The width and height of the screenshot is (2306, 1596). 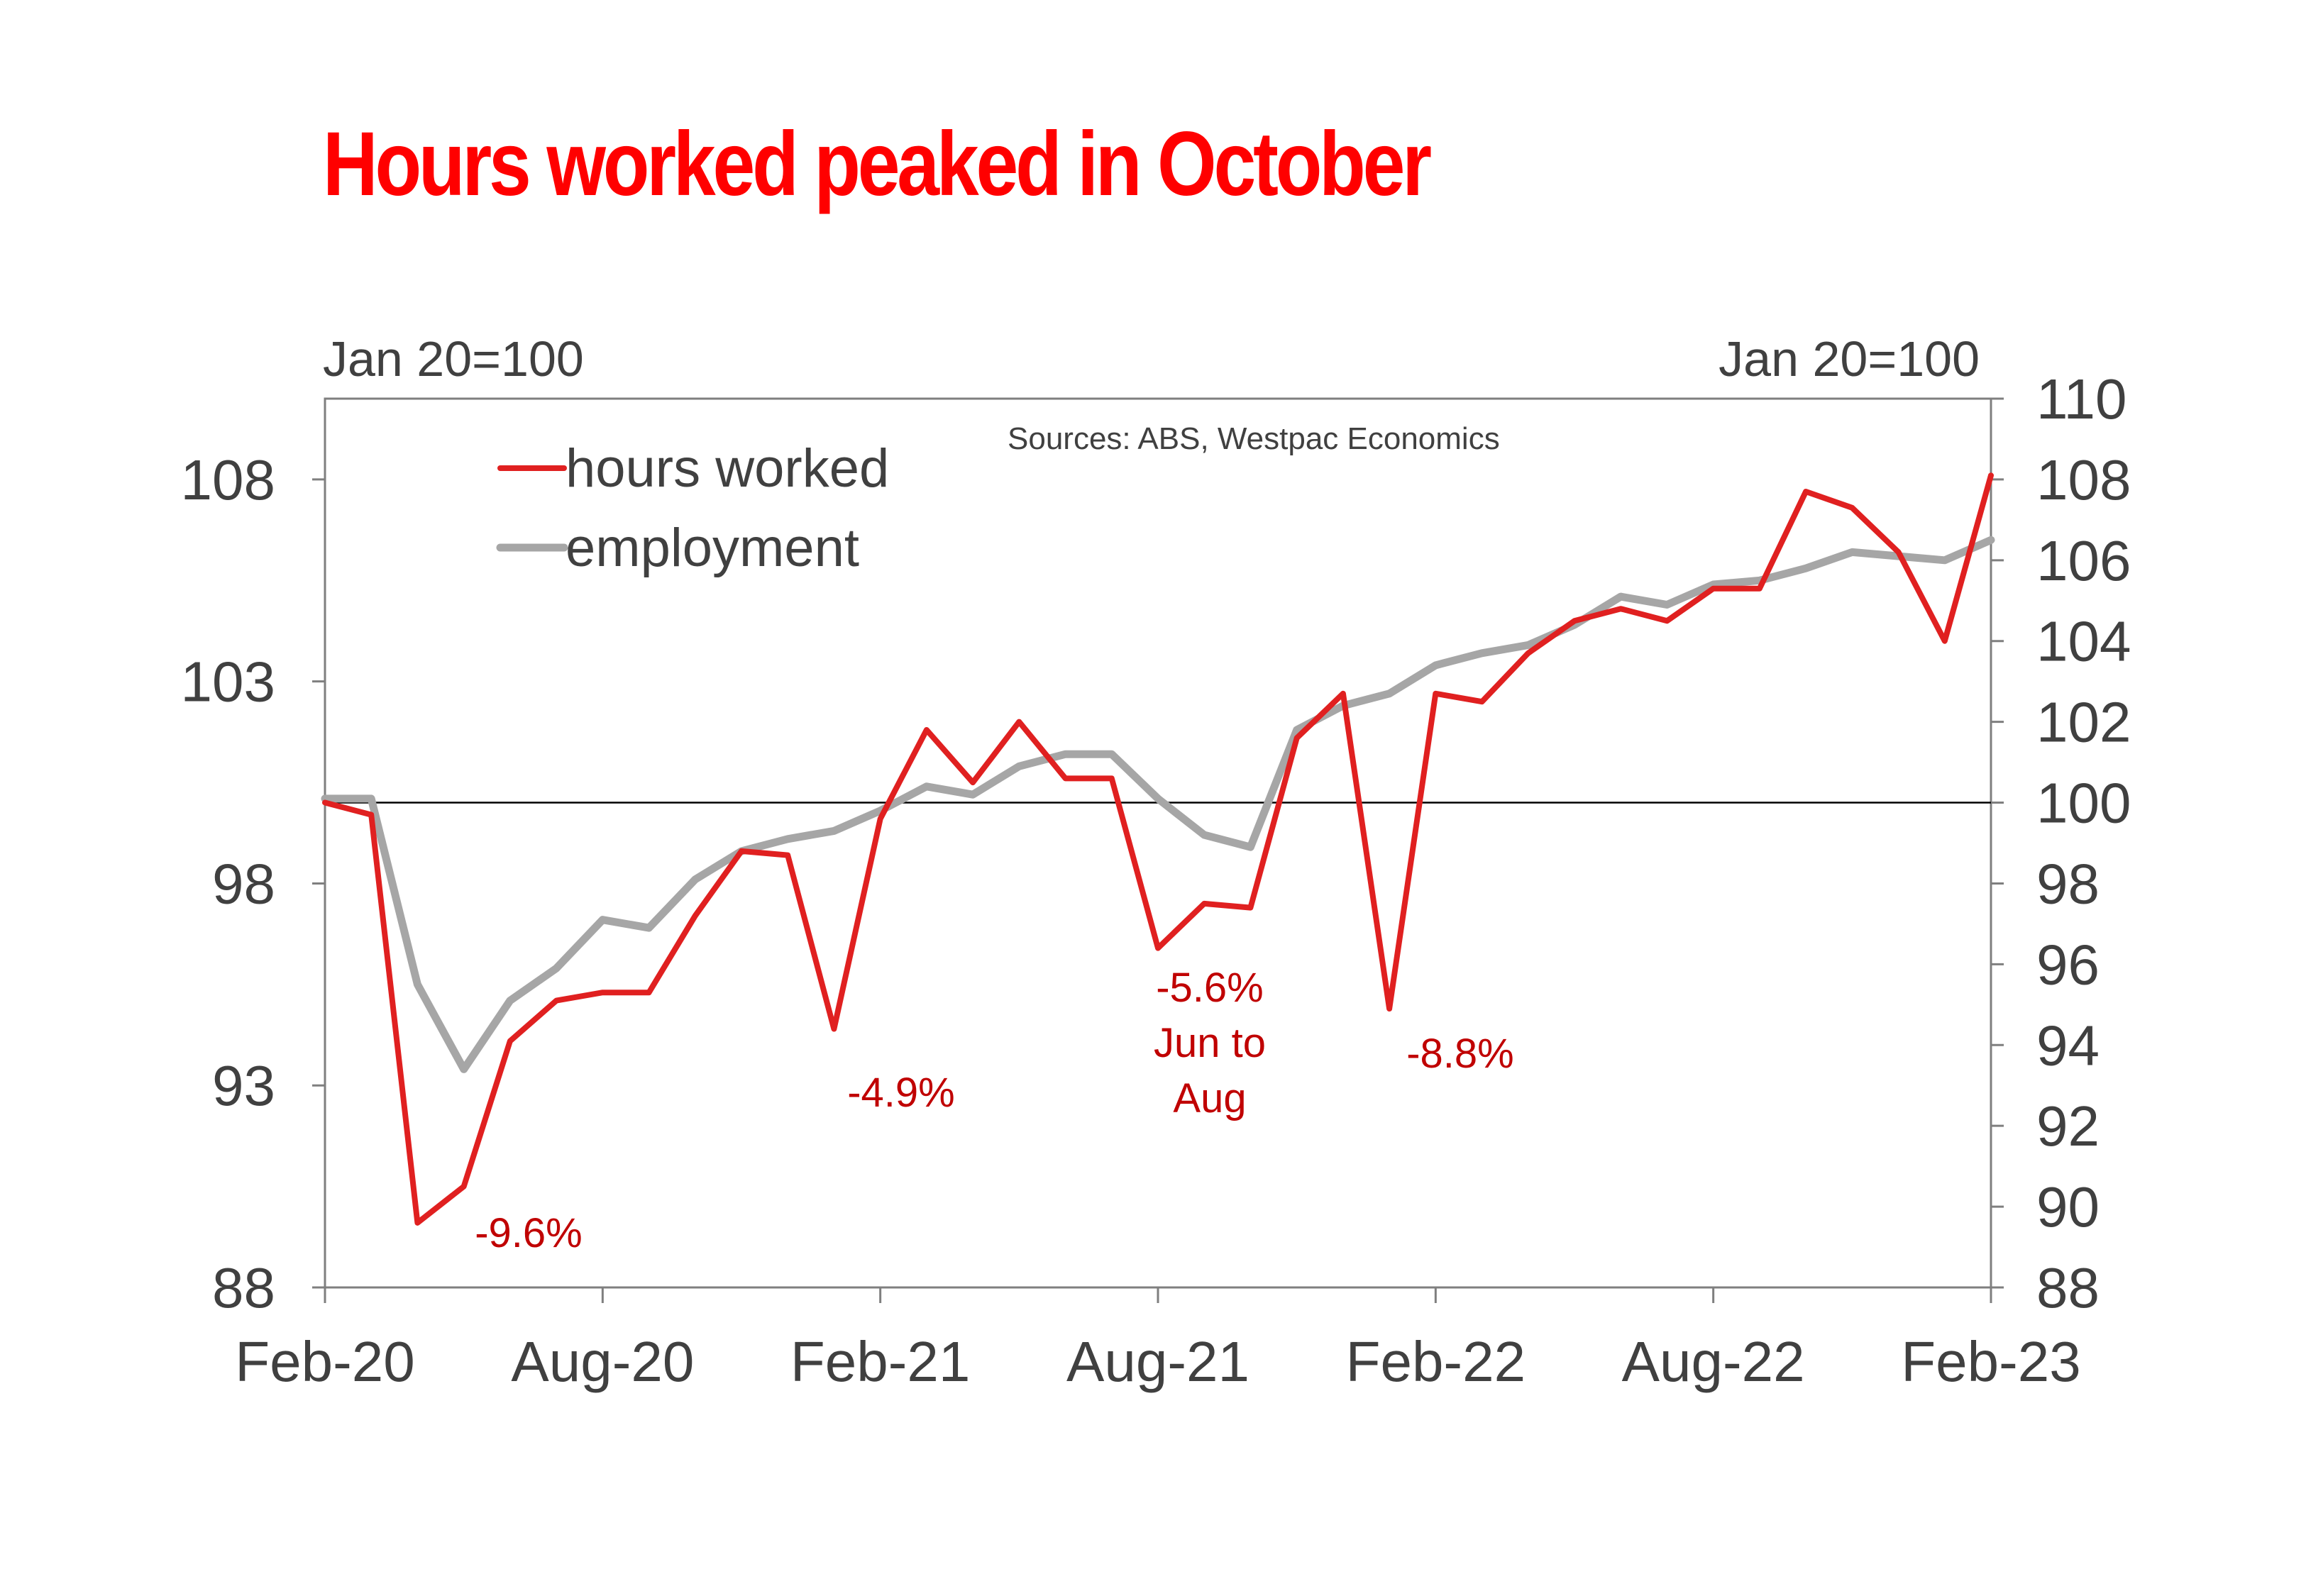 What do you see at coordinates (2068, 1287) in the screenshot?
I see `right-tick-label: 88` at bounding box center [2068, 1287].